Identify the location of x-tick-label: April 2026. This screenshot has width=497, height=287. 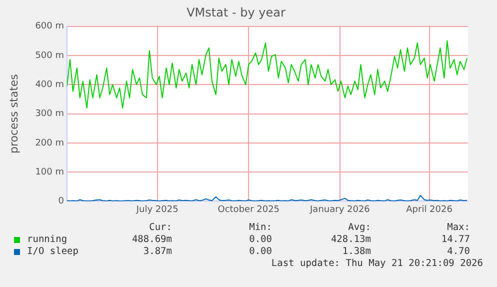
(429, 209).